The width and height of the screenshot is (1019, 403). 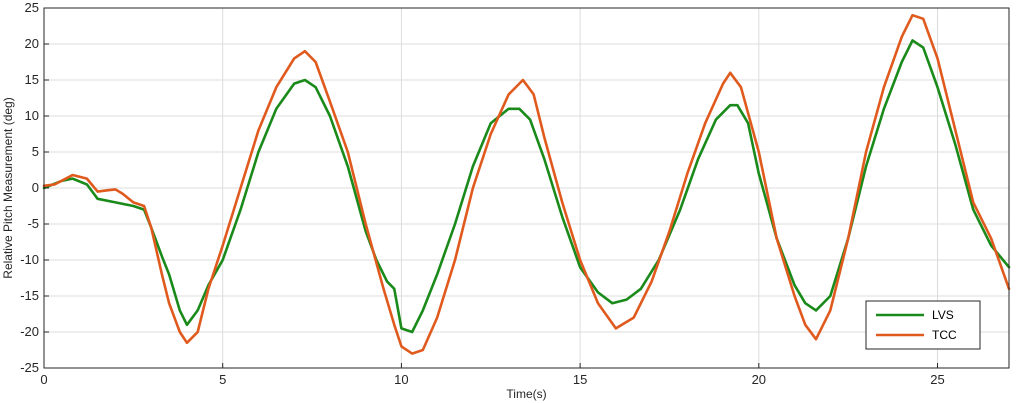 I want to click on legend-box, so click(x=923, y=325).